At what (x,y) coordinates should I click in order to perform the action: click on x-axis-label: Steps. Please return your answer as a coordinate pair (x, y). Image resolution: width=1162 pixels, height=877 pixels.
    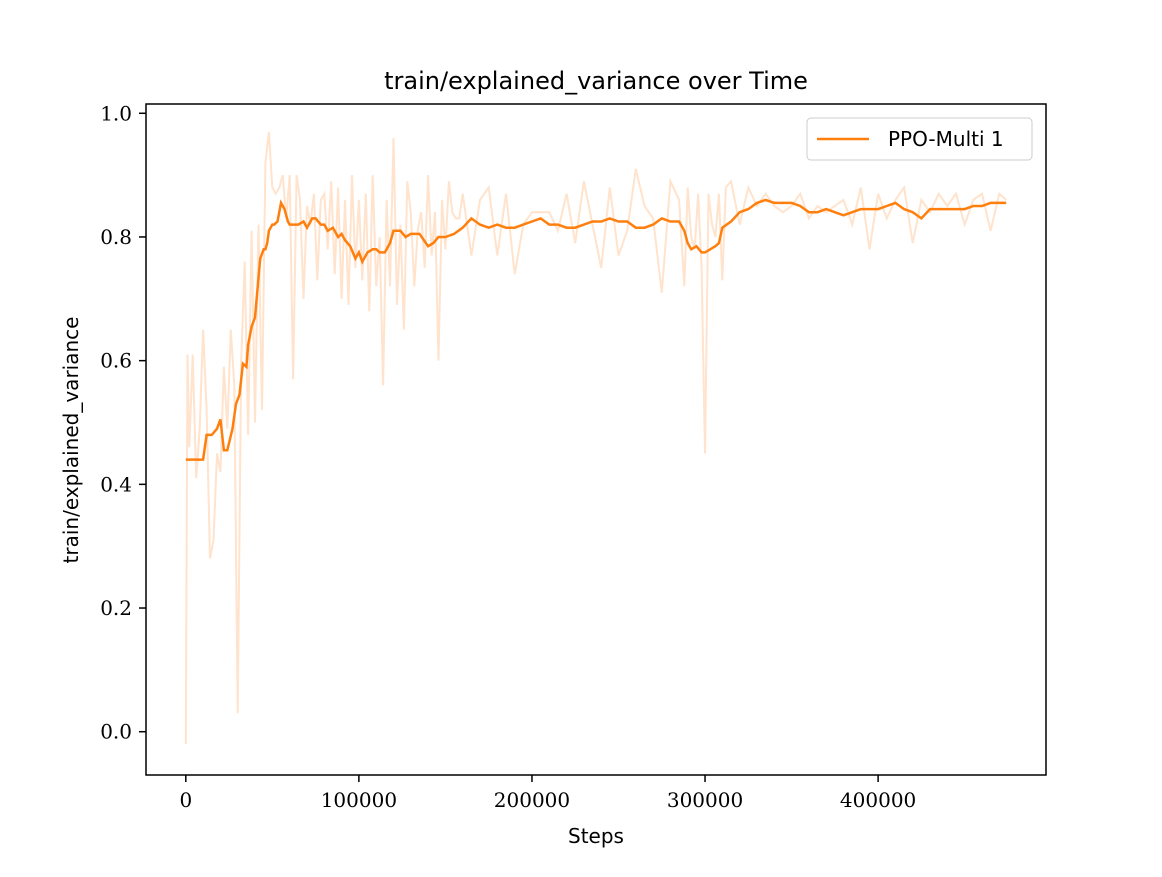
    Looking at the image, I should click on (596, 836).